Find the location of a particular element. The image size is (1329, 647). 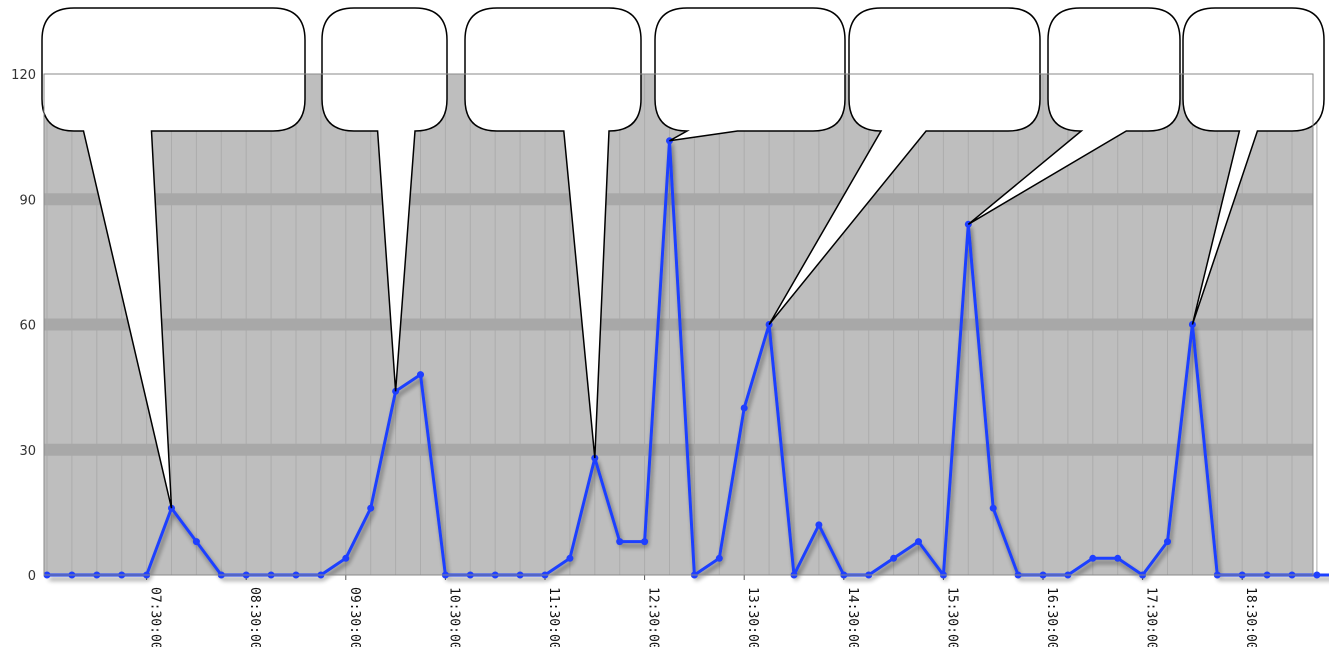

y-axis: 0 30 60 90 120 is located at coordinates (23, 326).